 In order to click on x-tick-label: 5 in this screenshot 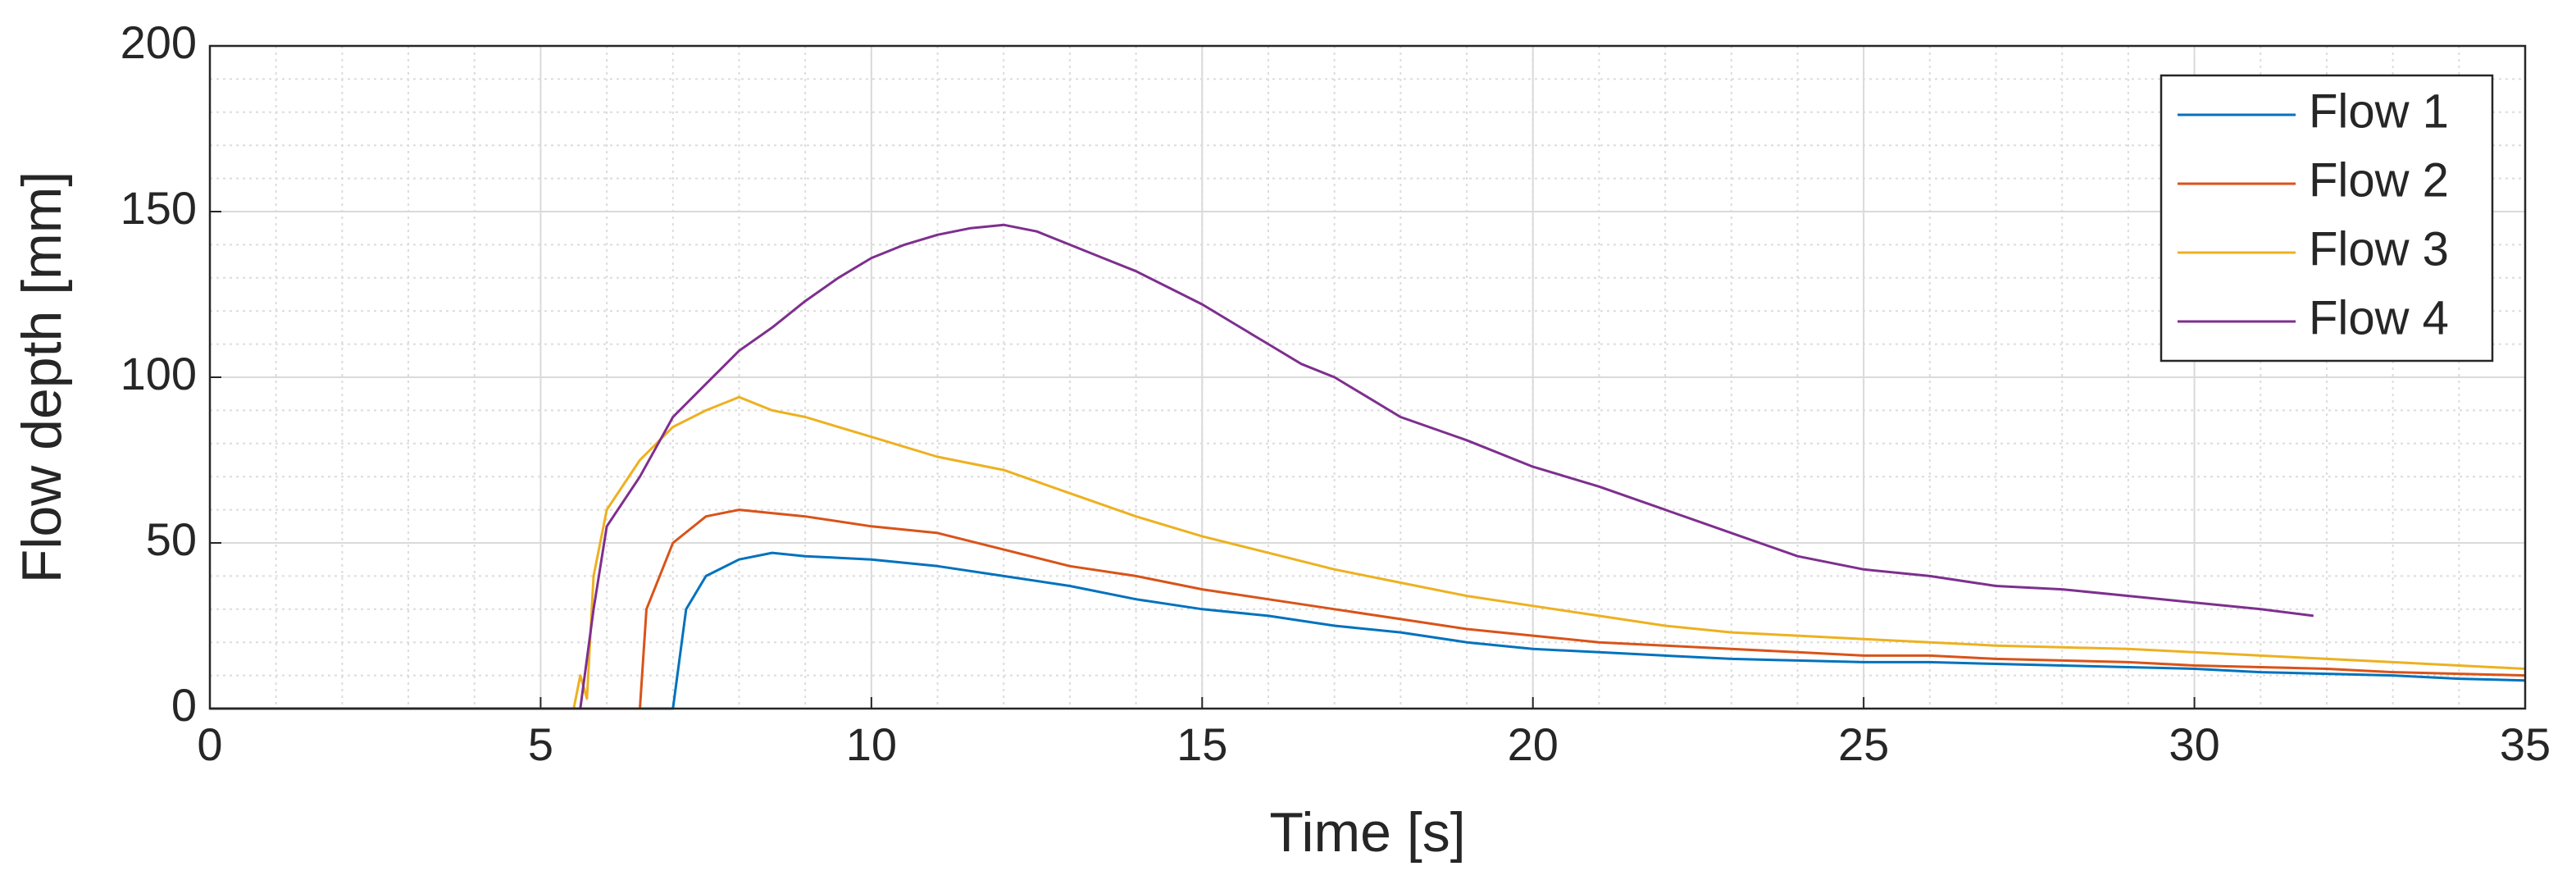, I will do `click(540, 744)`.